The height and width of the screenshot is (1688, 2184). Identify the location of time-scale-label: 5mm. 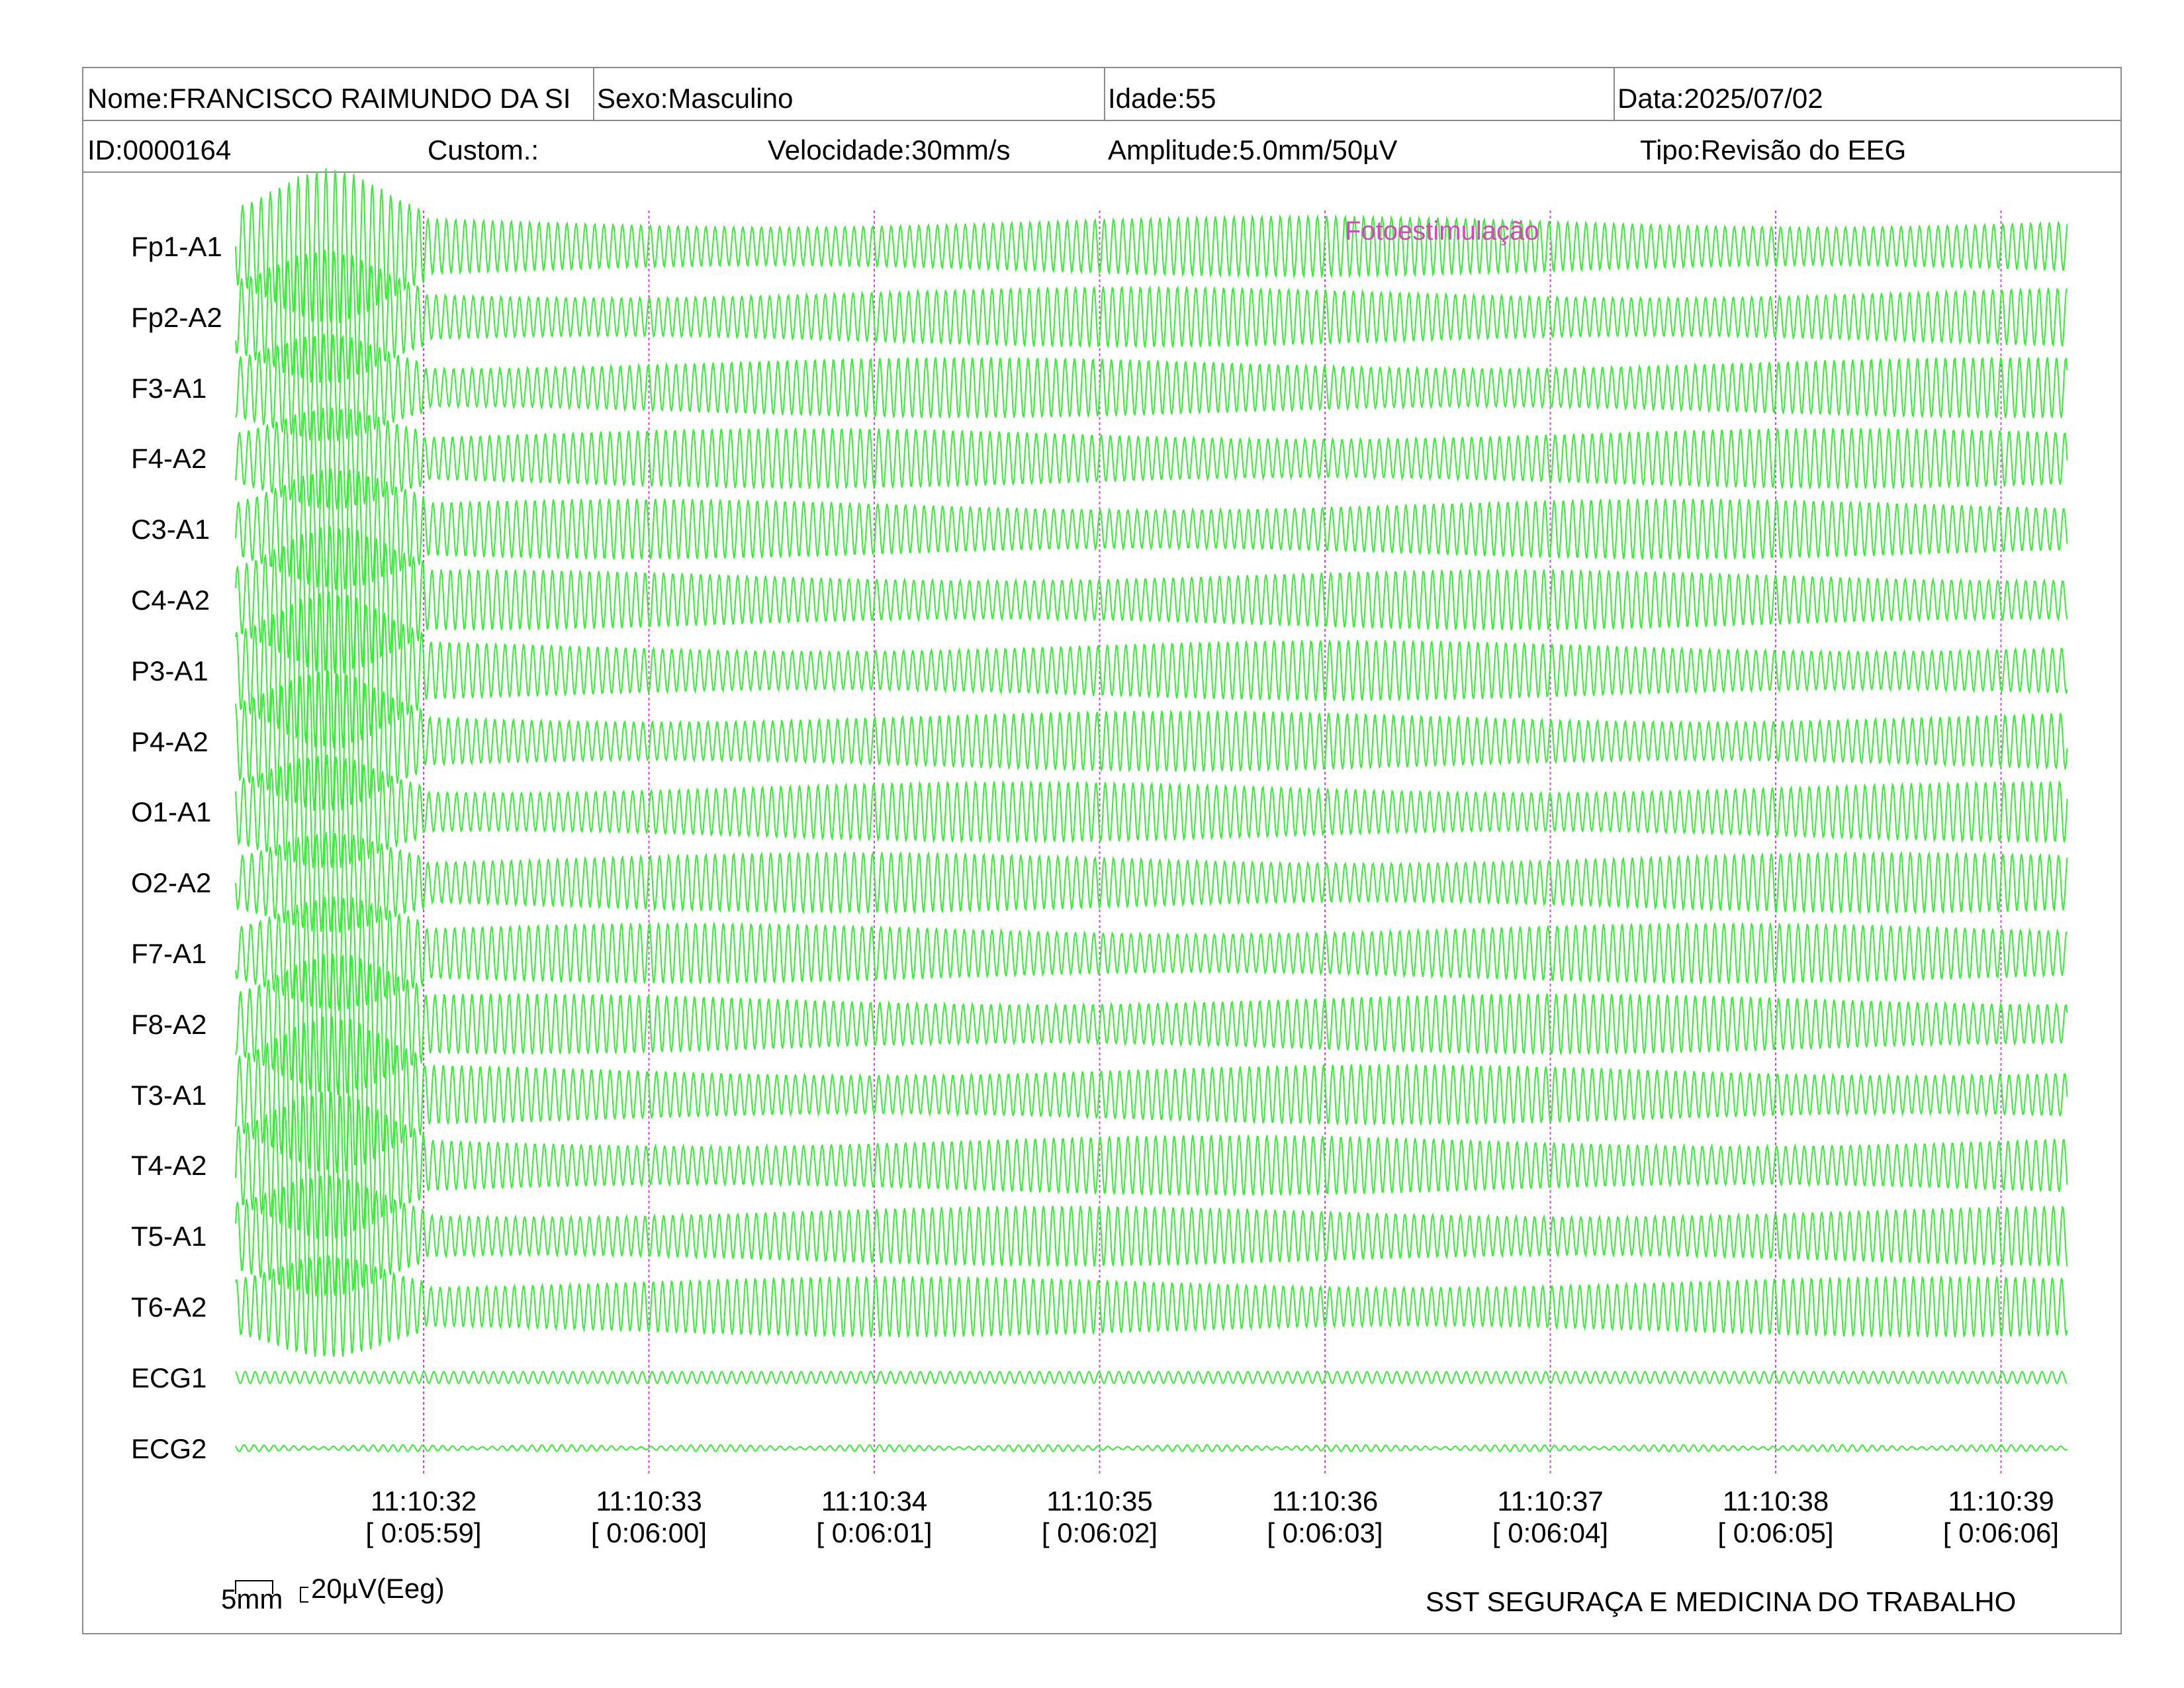
(252, 1599).